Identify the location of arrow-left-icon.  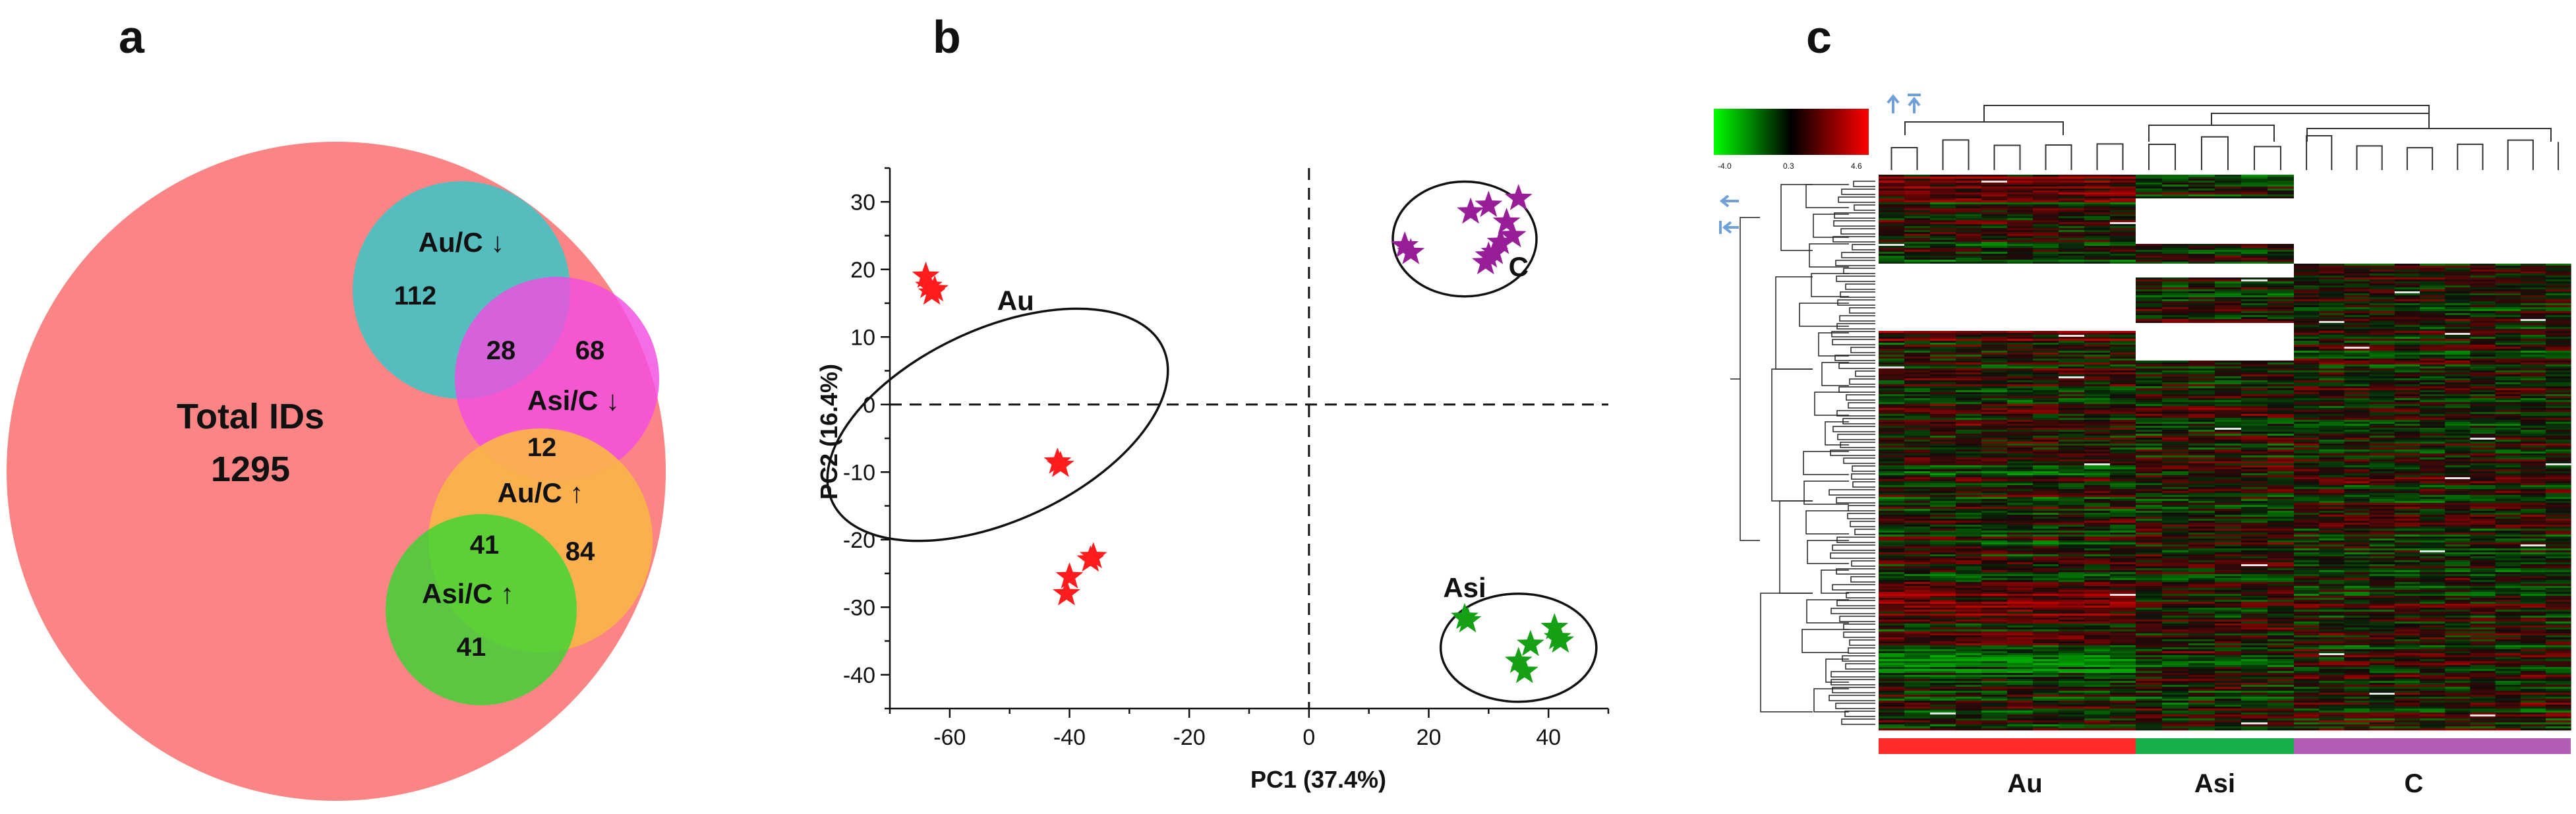
(1729, 201).